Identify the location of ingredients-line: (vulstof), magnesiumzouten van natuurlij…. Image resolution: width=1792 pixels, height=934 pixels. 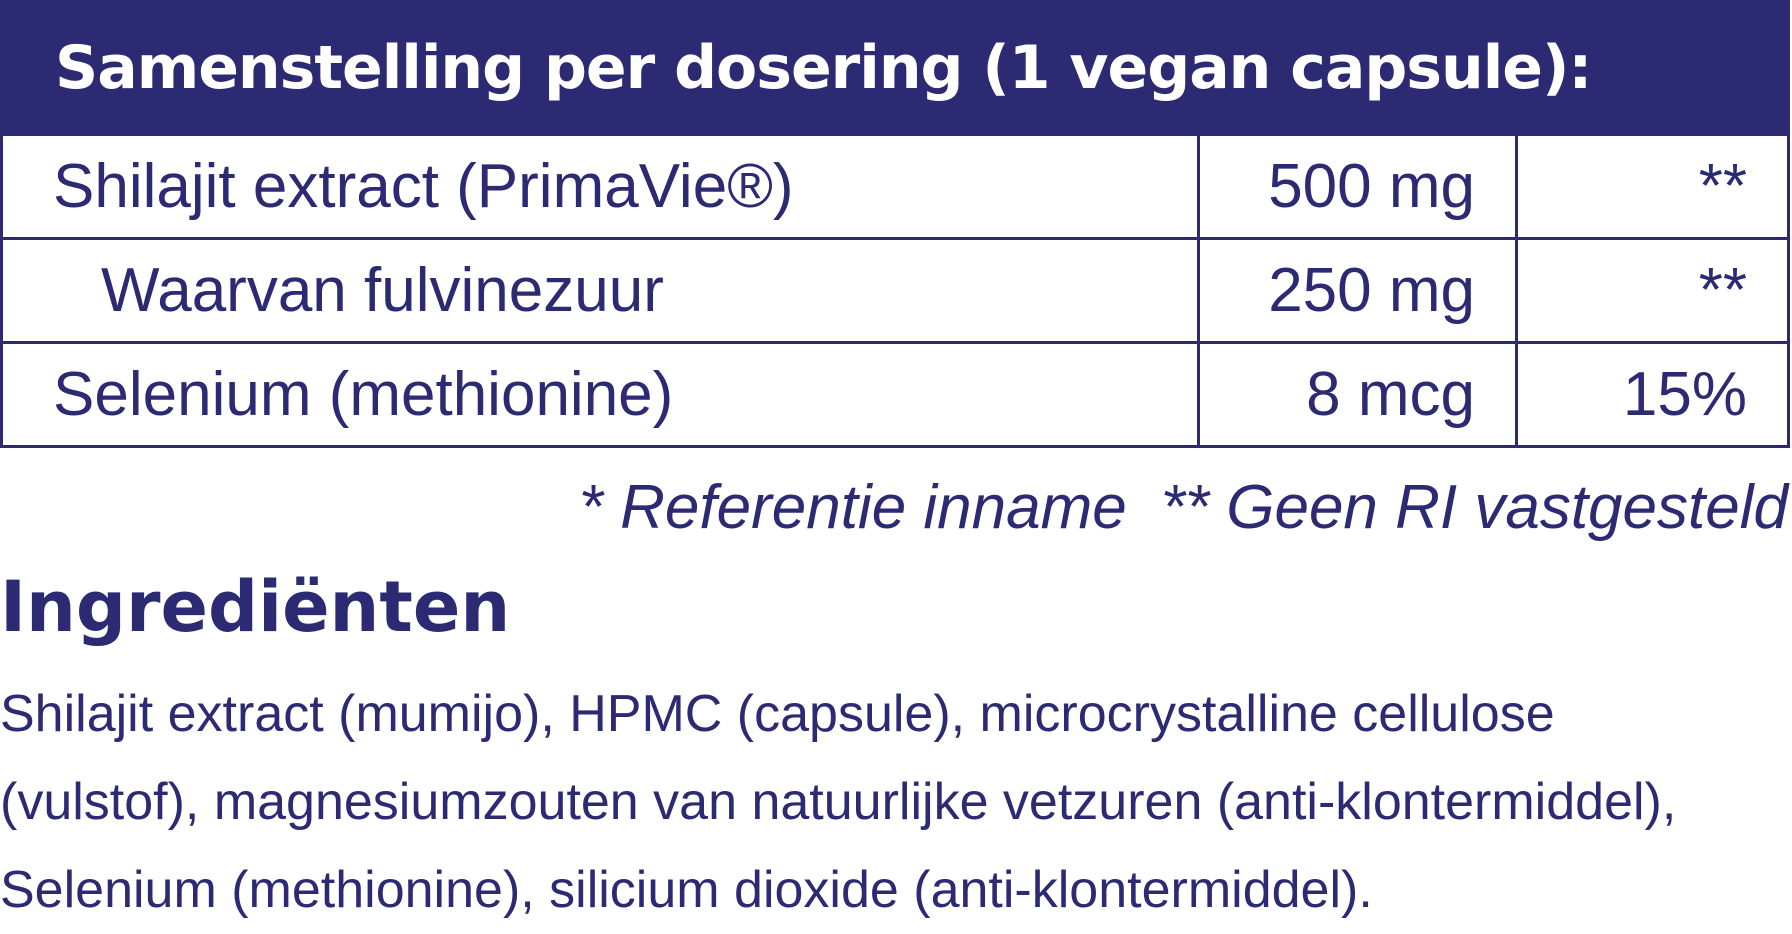
(838, 802).